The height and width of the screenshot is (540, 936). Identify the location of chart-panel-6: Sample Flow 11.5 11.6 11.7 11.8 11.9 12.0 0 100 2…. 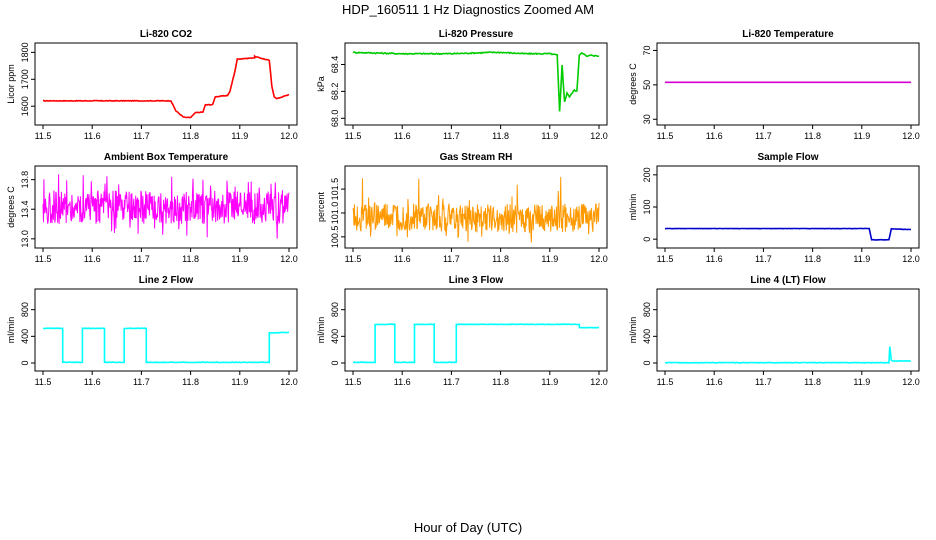
(774, 208).